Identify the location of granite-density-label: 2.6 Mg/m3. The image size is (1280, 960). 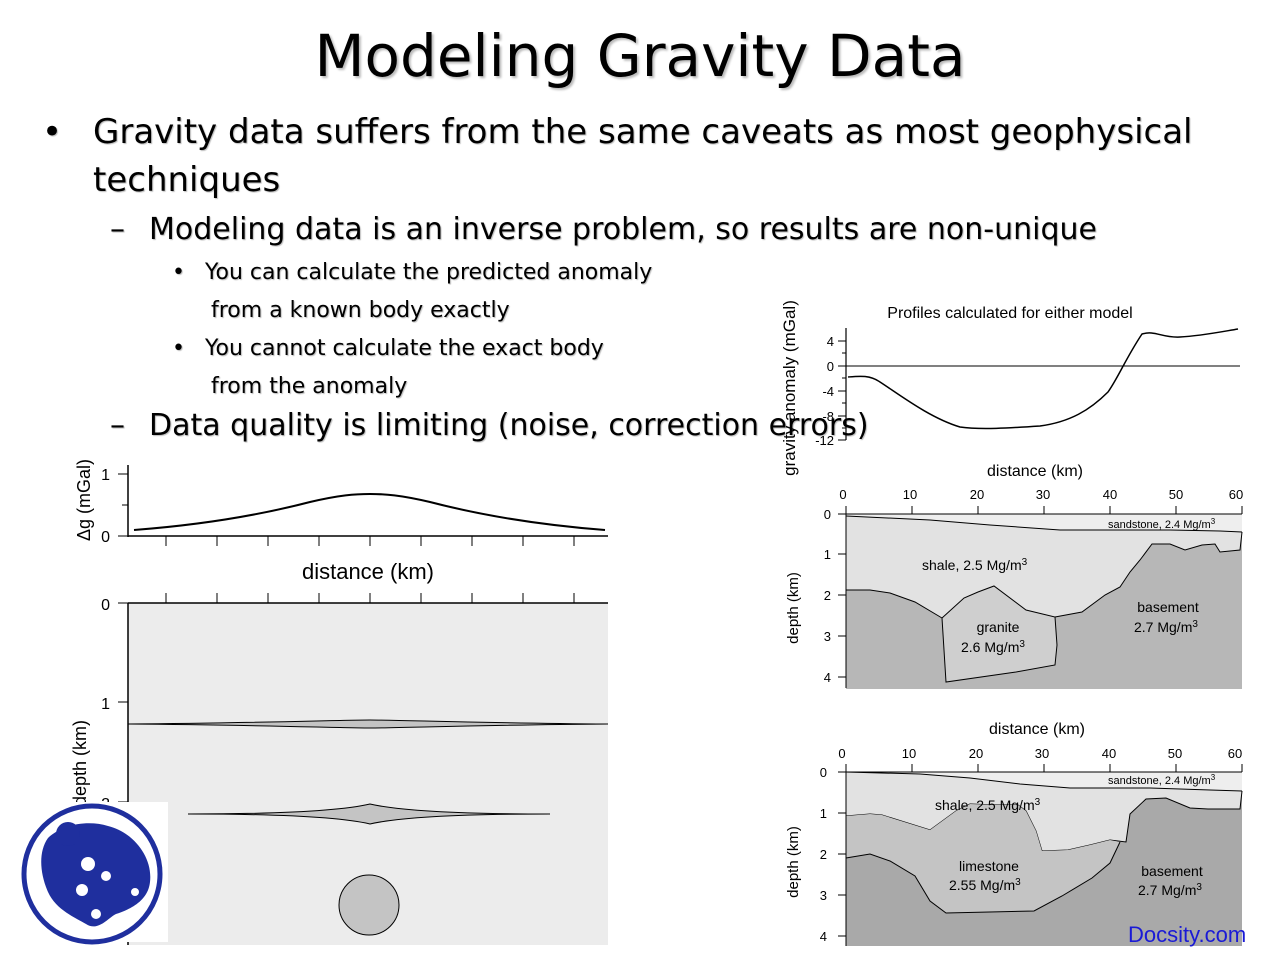
(993, 647).